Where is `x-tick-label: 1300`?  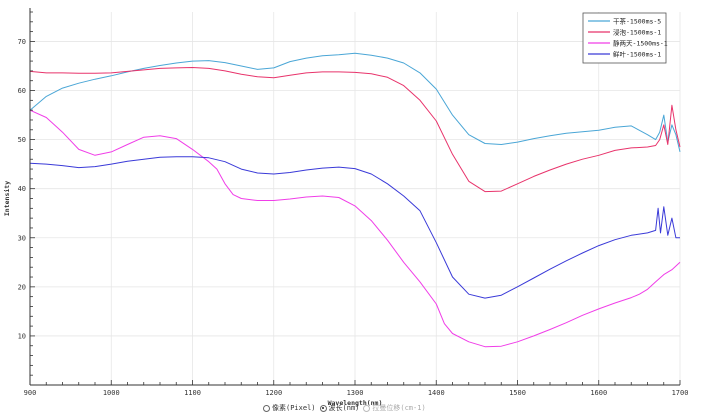
x-tick-label: 1300 is located at coordinates (355, 393).